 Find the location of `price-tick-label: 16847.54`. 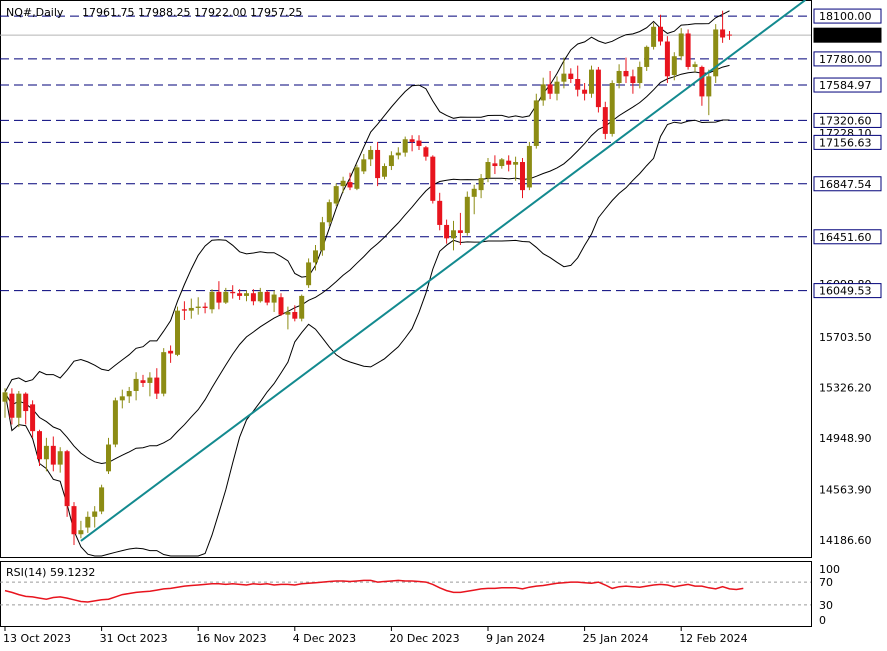

price-tick-label: 16847.54 is located at coordinates (845, 184).